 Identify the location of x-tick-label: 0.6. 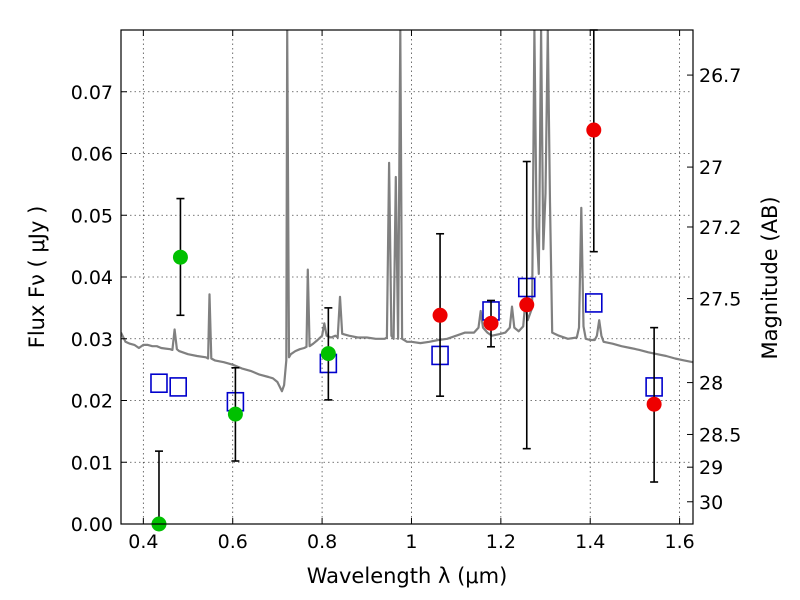
(233, 542).